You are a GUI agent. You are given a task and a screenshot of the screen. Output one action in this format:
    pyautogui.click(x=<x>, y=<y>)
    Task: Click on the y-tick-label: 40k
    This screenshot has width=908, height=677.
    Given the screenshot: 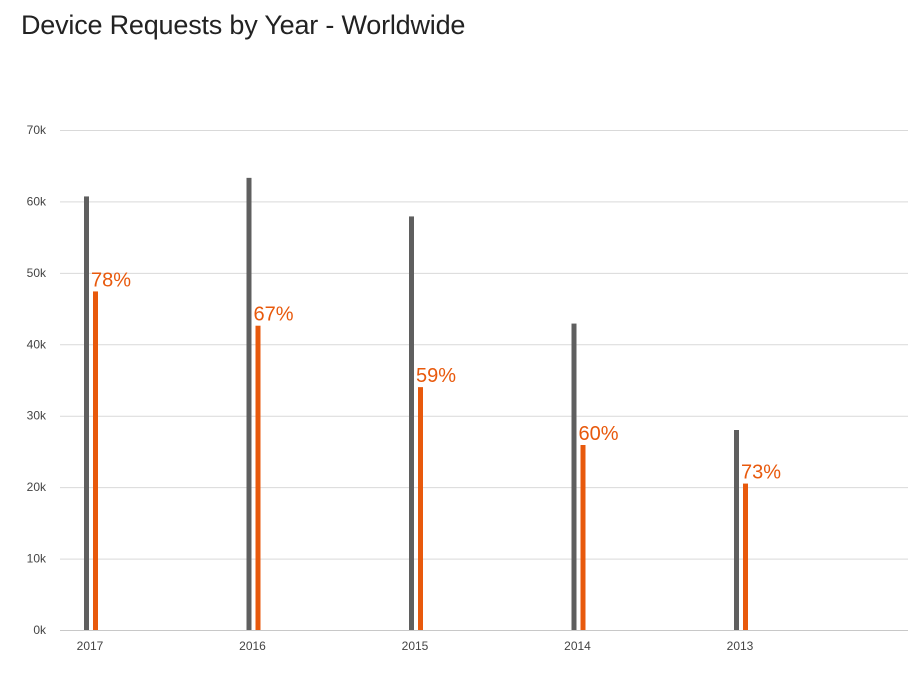 What is the action you would take?
    pyautogui.click(x=37, y=344)
    